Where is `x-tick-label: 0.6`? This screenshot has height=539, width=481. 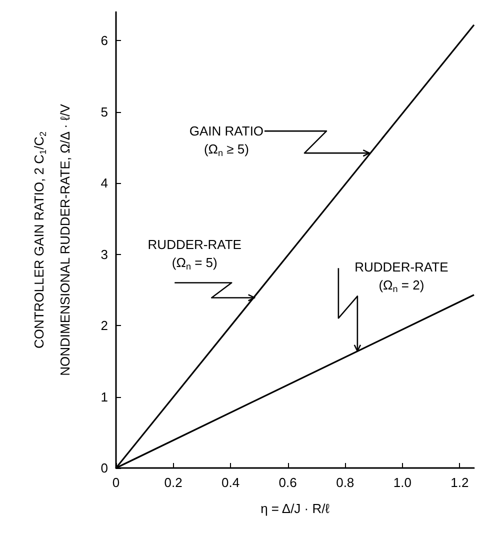
x-tick-label: 0.6 is located at coordinates (287, 482).